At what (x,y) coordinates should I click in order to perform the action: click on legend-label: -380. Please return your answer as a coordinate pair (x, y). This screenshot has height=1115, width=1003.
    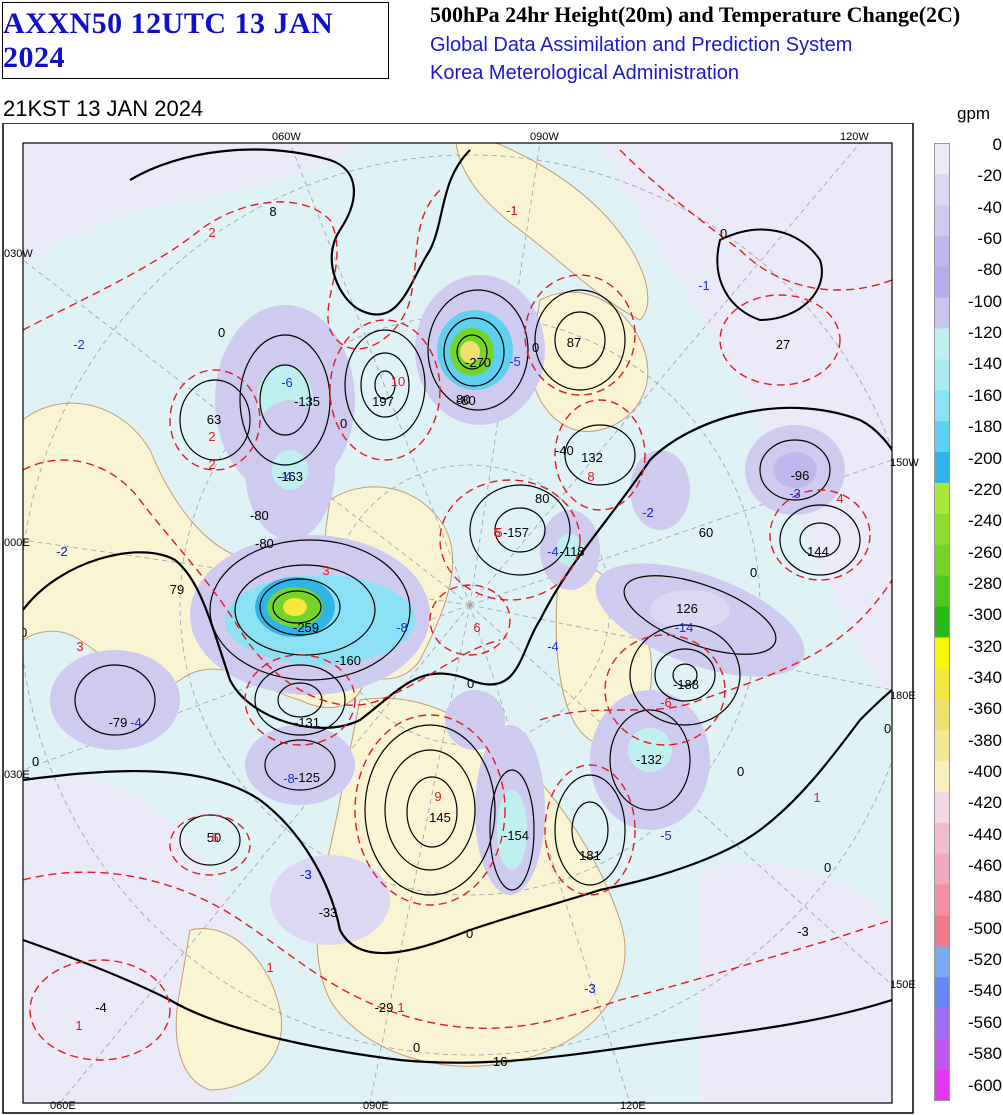
    Looking at the image, I should click on (984, 740).